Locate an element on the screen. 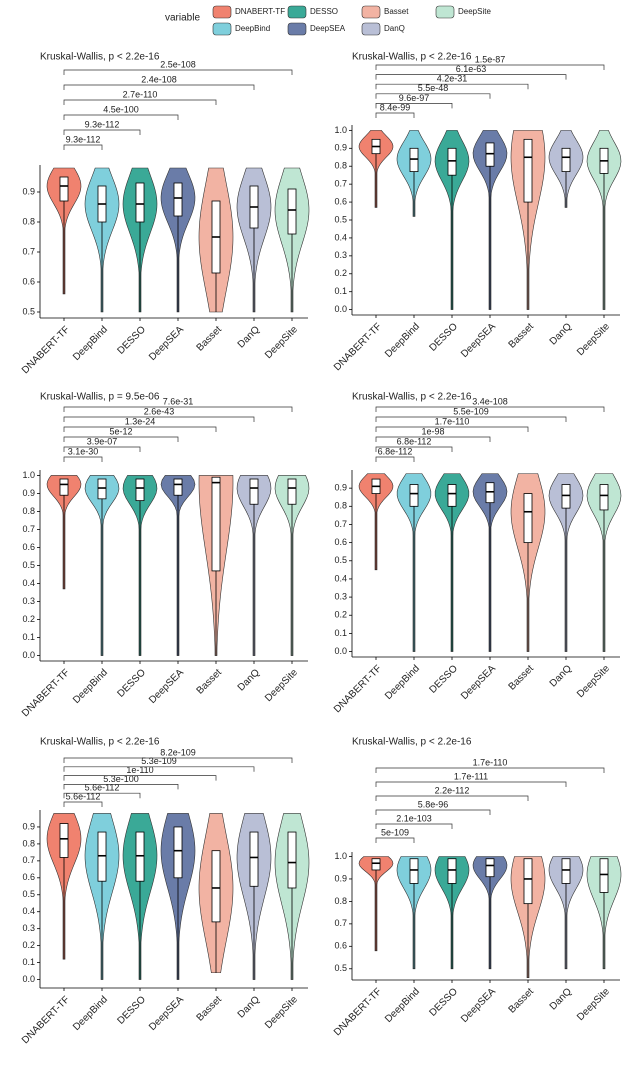 The image size is (624, 1078). p-value-label: 5e-109 is located at coordinates (395, 832).